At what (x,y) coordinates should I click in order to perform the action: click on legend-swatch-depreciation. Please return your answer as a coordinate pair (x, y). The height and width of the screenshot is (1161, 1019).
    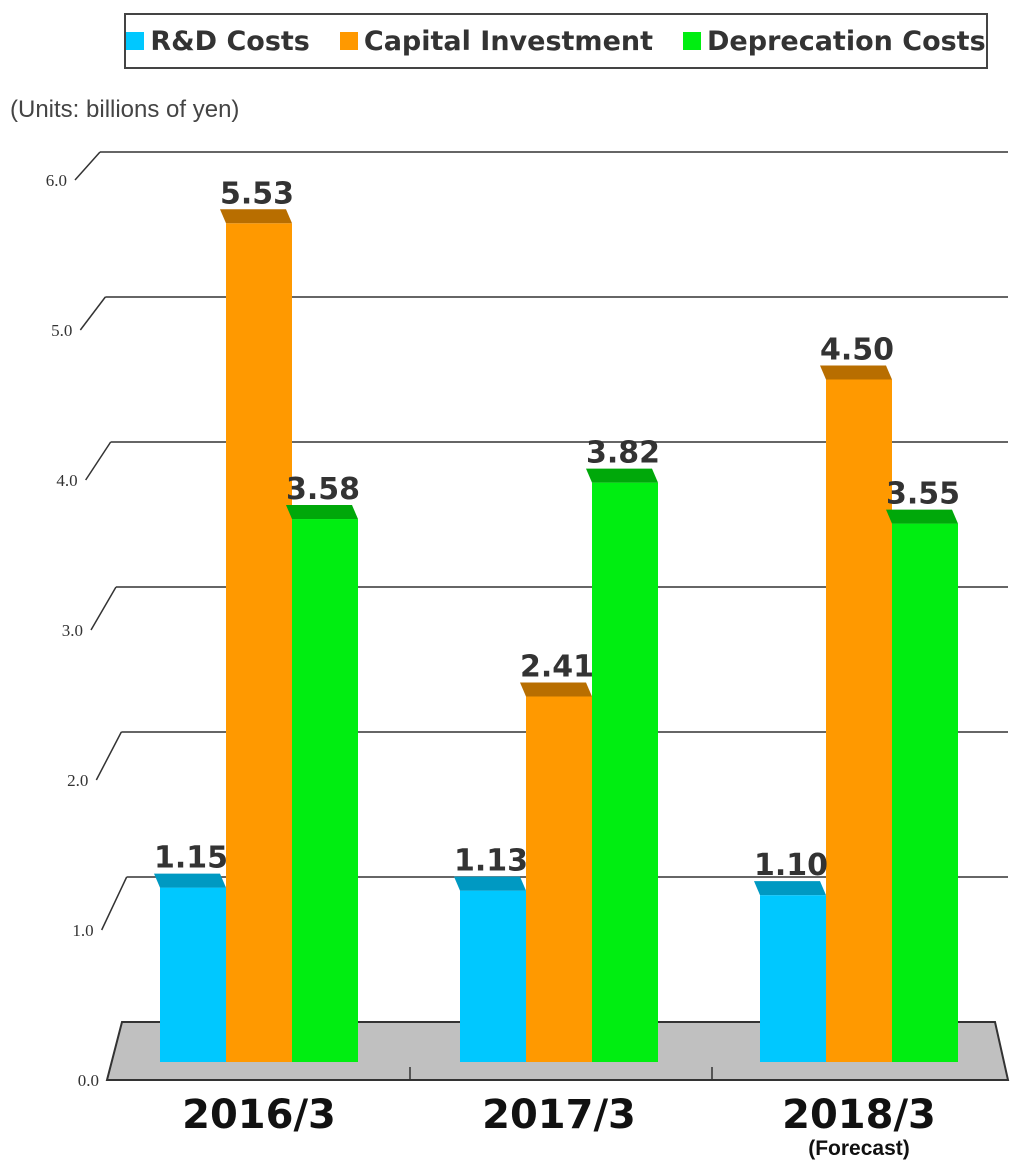
    Looking at the image, I should click on (692, 41).